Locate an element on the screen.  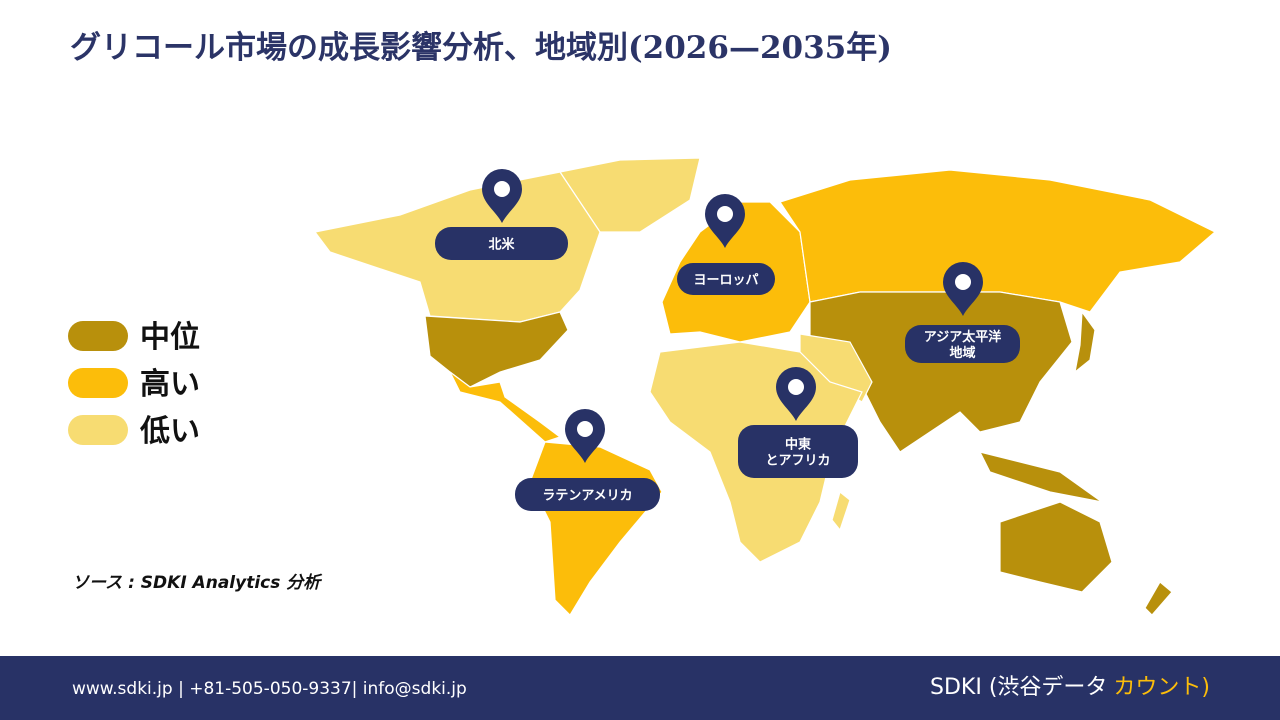
russia is located at coordinates (998, 241).